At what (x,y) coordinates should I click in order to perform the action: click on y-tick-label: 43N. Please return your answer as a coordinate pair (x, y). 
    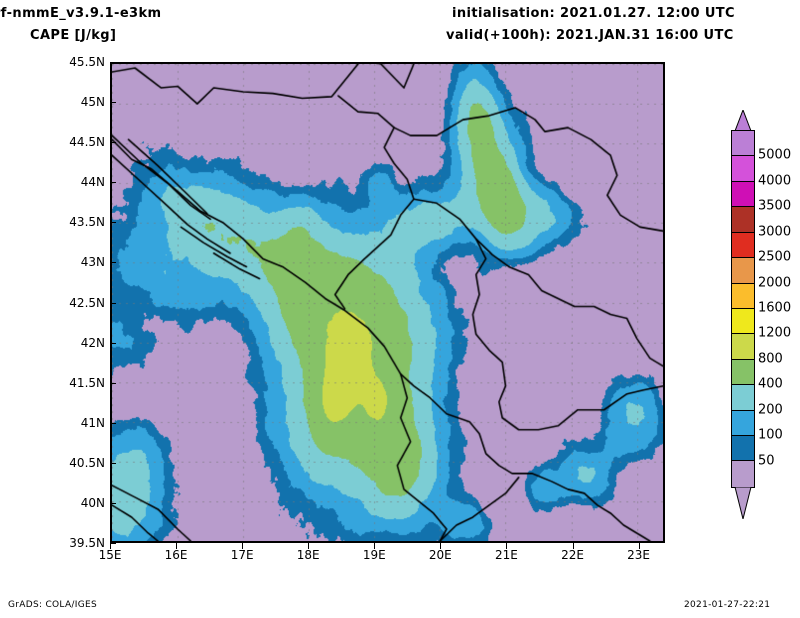
    Looking at the image, I should click on (92, 262).